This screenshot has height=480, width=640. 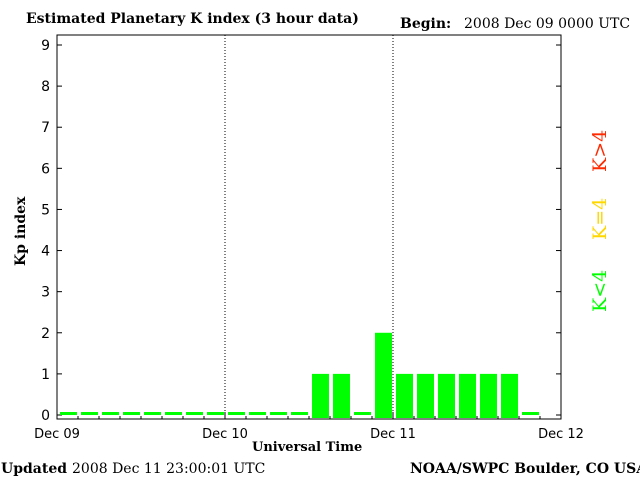 What do you see at coordinates (600, 150) in the screenshot?
I see `legend-k-greater-4: K>4` at bounding box center [600, 150].